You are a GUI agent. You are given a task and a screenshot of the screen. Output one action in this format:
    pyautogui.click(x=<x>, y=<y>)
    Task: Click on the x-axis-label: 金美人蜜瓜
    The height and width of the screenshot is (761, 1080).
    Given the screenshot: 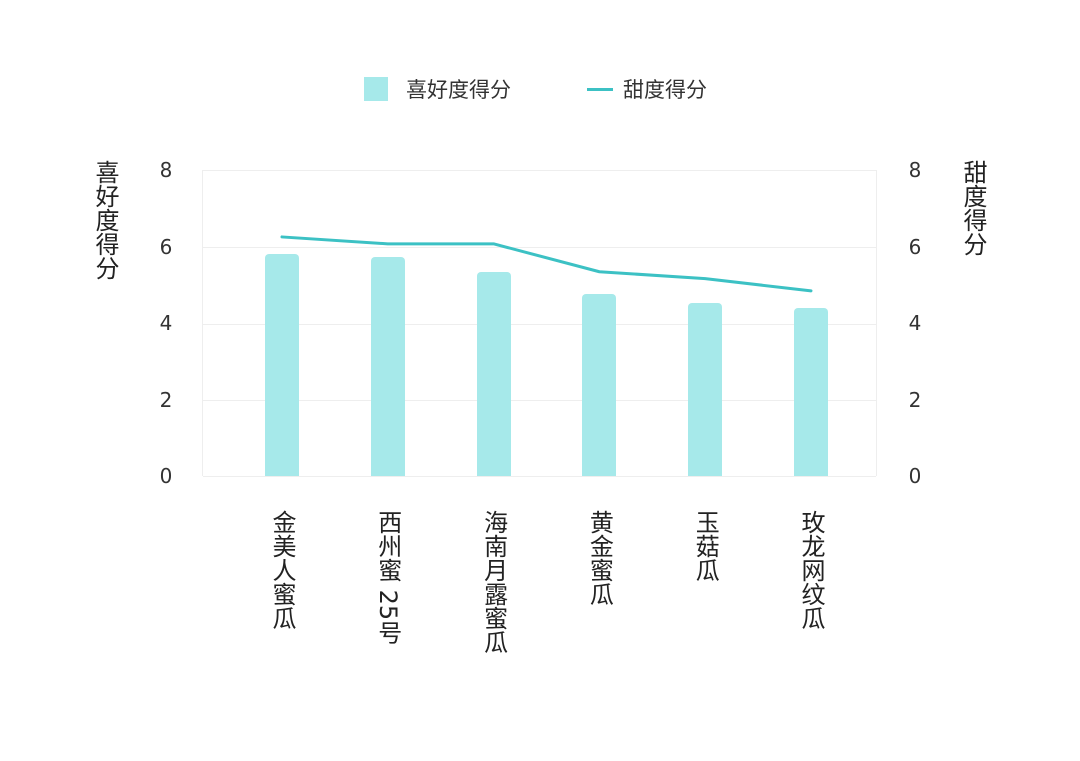 What is the action you would take?
    pyautogui.click(x=282, y=570)
    